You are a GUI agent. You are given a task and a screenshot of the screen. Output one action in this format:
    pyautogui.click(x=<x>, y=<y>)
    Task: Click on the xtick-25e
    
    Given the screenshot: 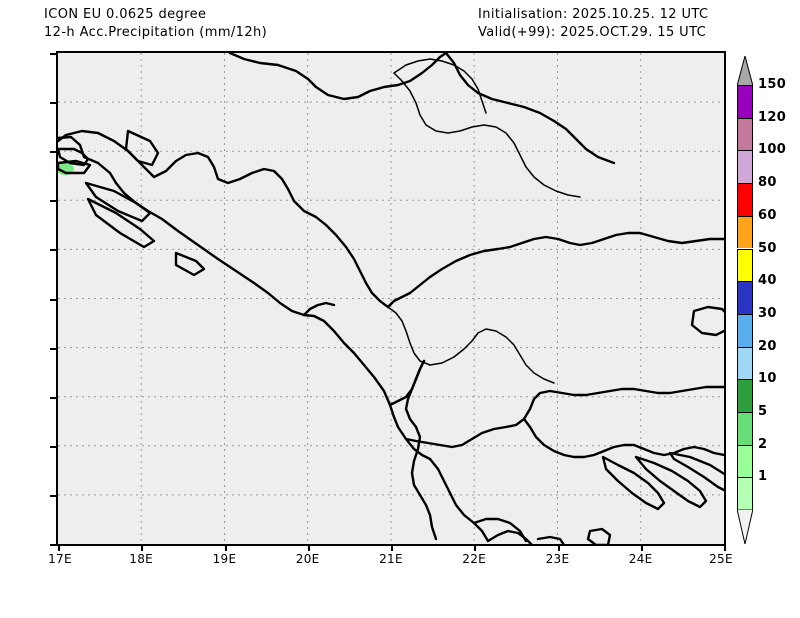 What is the action you would take?
    pyautogui.click(x=725, y=547)
    